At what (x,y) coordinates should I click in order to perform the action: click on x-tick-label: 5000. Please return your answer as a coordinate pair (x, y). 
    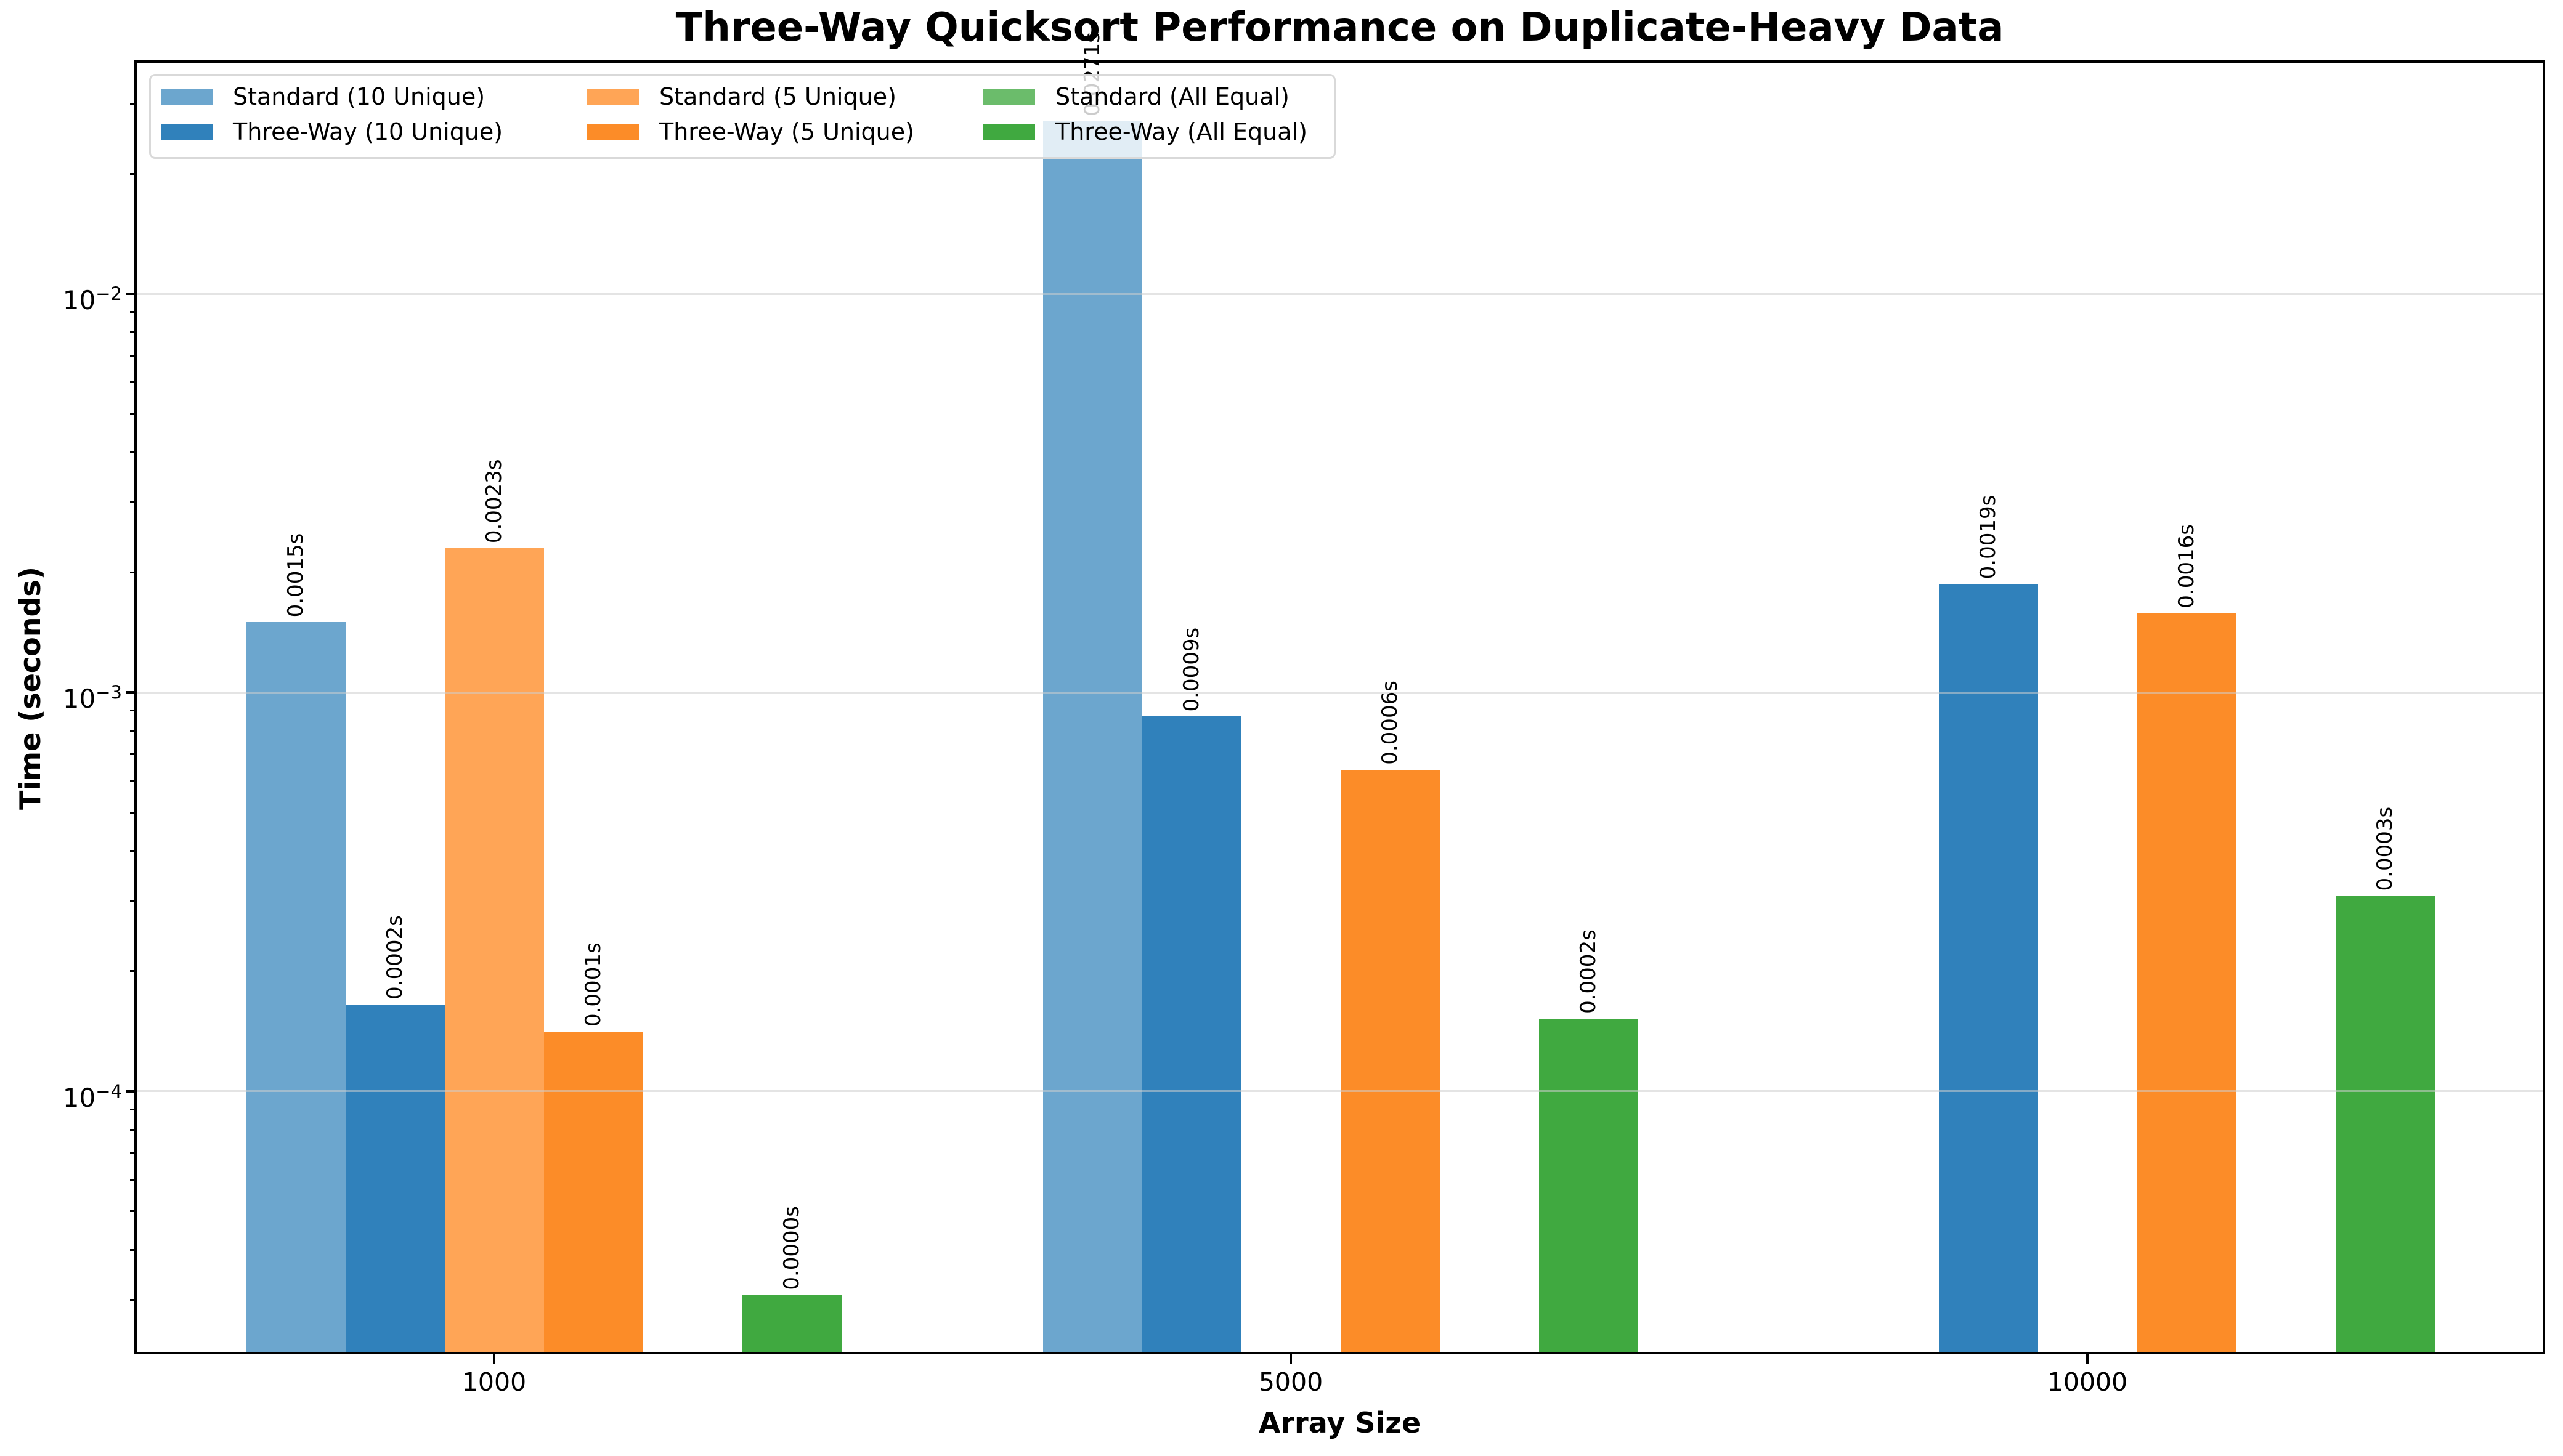
    Looking at the image, I should click on (1290, 1382).